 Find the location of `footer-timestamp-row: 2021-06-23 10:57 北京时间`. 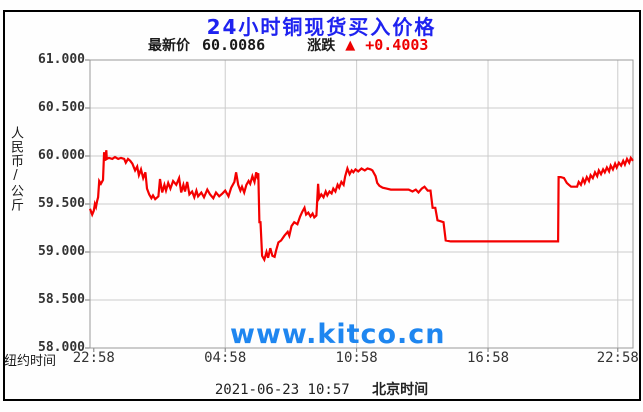

footer-timestamp-row: 2021-06-23 10:57 北京时间 is located at coordinates (321, 389).